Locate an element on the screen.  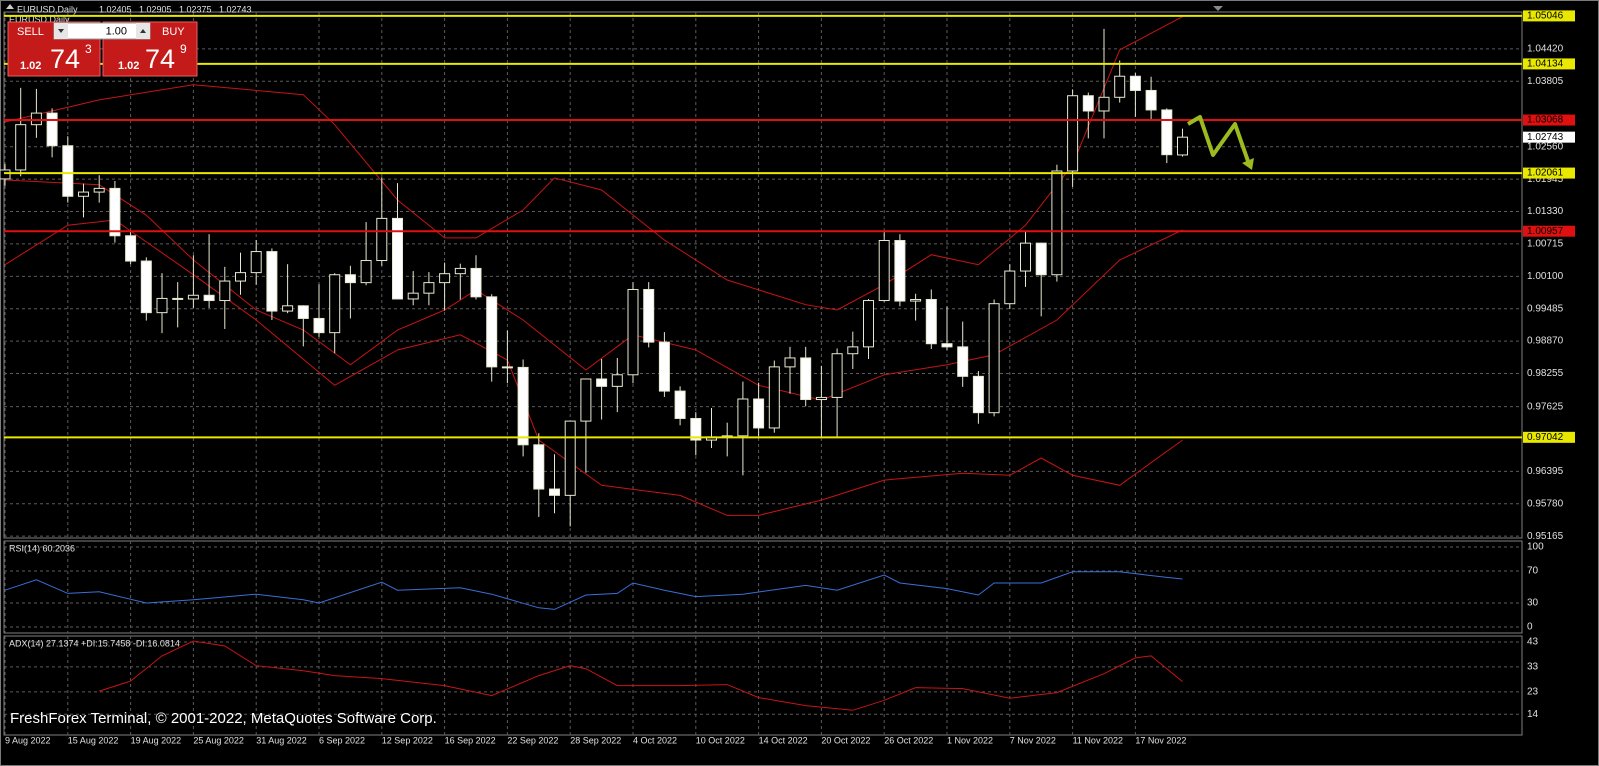
current-price: 1.02743 is located at coordinates (1545, 137).